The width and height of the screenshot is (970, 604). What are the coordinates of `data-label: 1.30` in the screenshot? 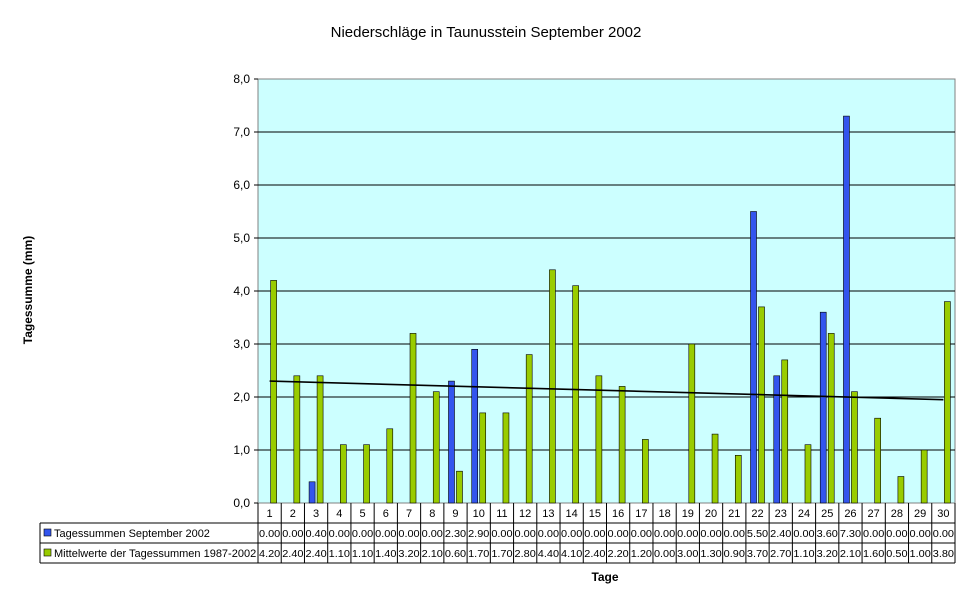 It's located at (711, 554).